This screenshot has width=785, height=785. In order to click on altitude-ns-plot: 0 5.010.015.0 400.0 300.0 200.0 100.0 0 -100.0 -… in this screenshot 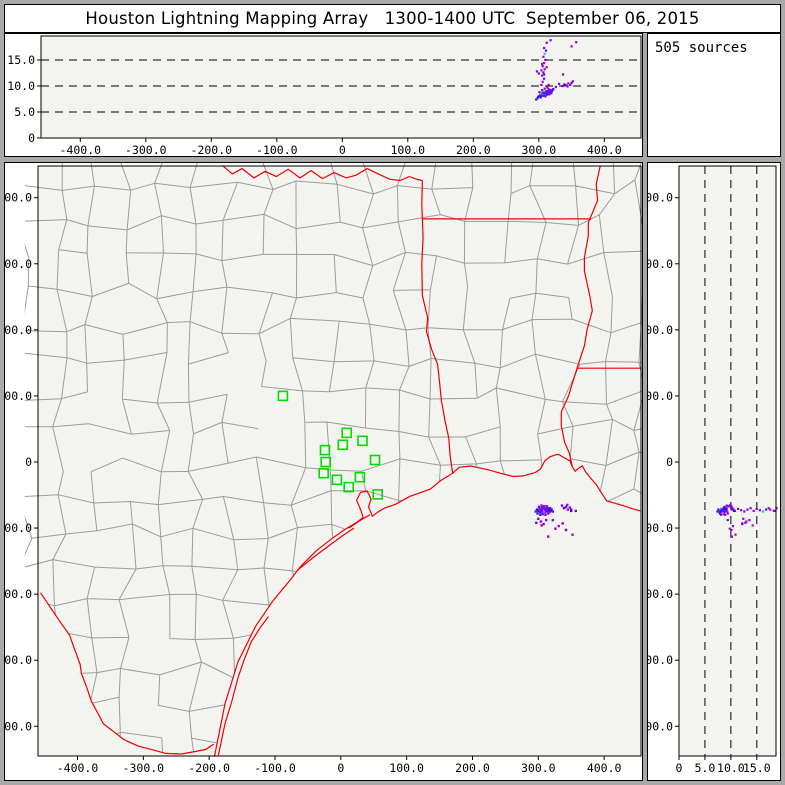, I will do `click(713, 470)`.